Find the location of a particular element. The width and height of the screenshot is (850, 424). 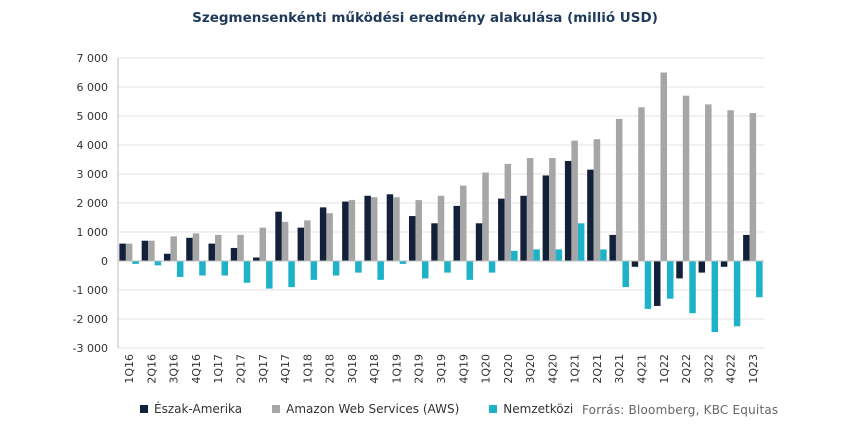

legend-label-aws: Amazon Web Services (AWS) is located at coordinates (373, 409).